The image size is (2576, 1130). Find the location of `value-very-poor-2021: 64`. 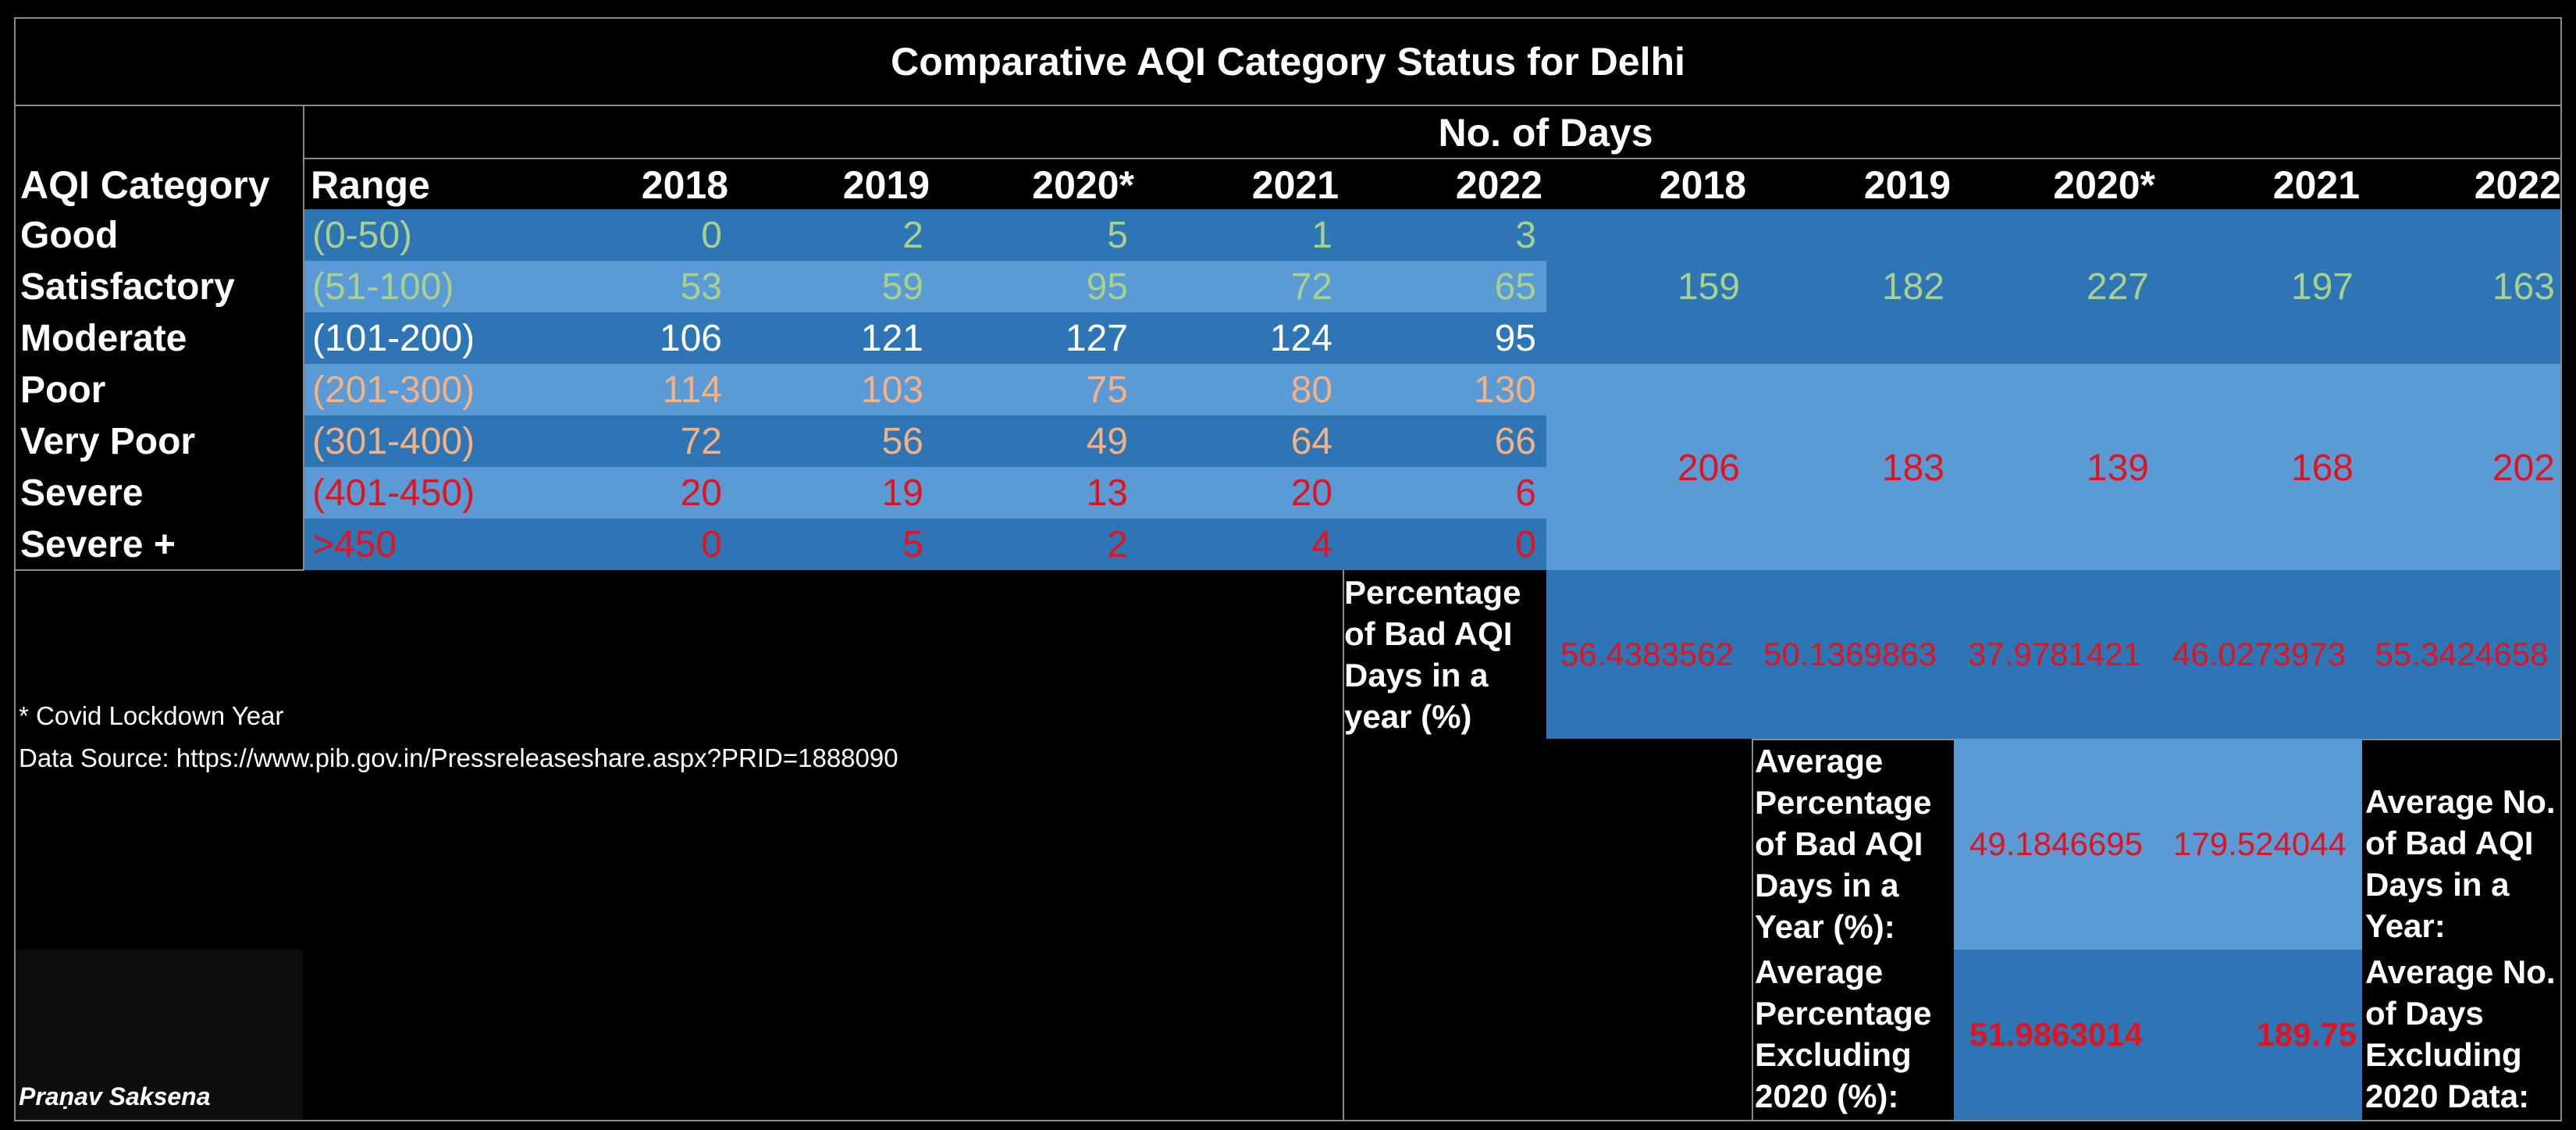

value-very-poor-2021: 64 is located at coordinates (1311, 441).